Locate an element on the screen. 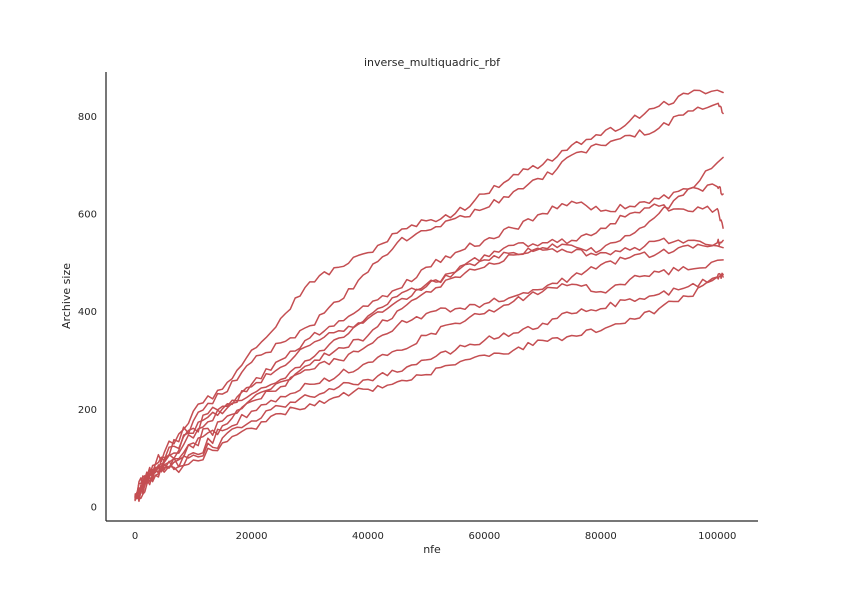 The height and width of the screenshot is (595, 842). x-axis-ticks: 0 20000 40000 60000 80000 100000 is located at coordinates (434, 536).